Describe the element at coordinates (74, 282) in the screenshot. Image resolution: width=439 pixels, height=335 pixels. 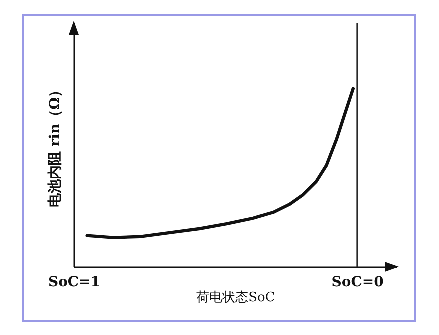
I see `x-tick-label: SoC=1` at that location.